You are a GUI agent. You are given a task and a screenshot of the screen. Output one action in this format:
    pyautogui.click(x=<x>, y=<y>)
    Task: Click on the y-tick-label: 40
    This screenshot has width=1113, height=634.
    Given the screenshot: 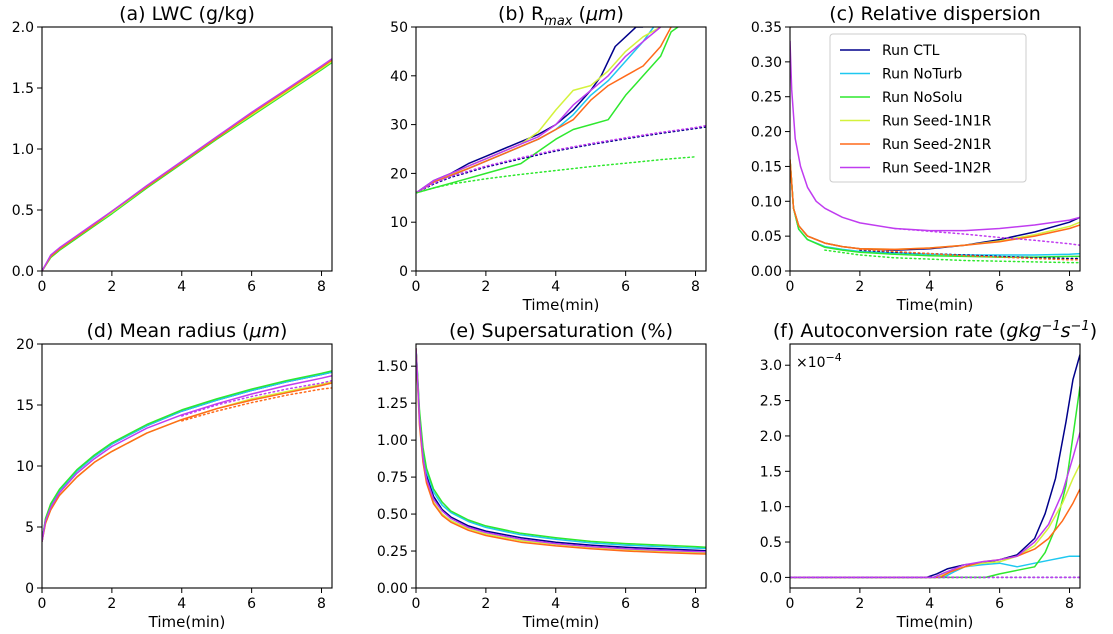 What is the action you would take?
    pyautogui.click(x=399, y=77)
    